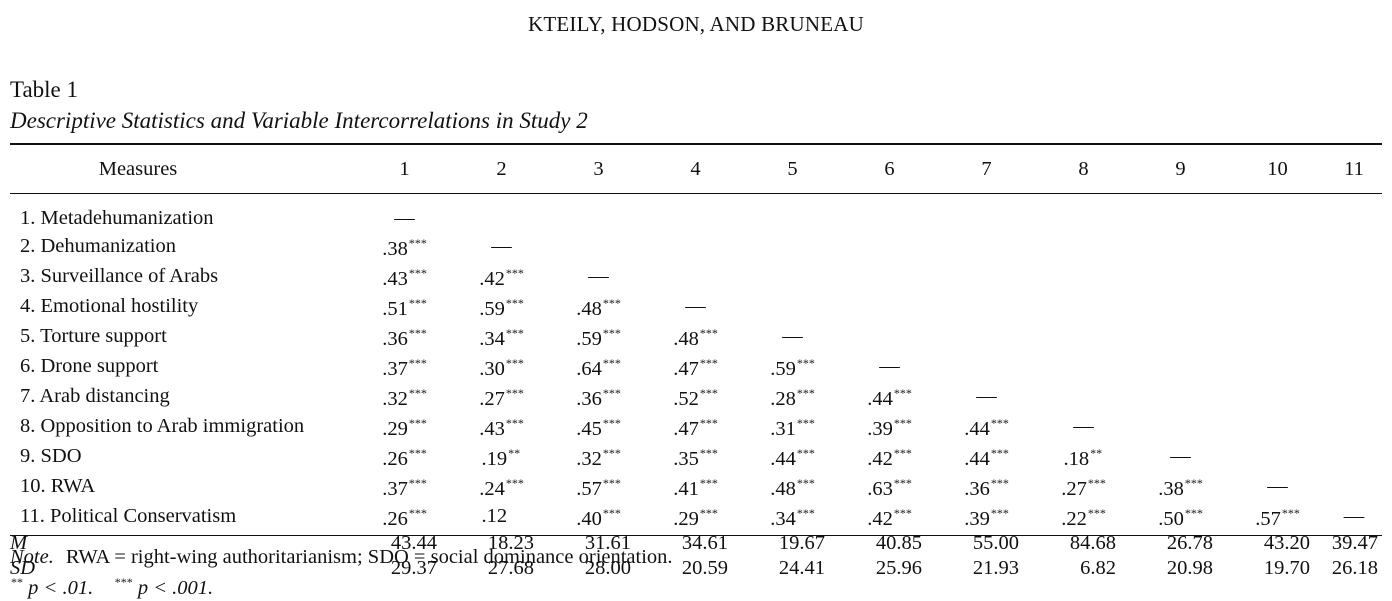 Image resolution: width=1392 pixels, height=601 pixels. I want to click on correlation-cell: .19**, so click(501, 456).